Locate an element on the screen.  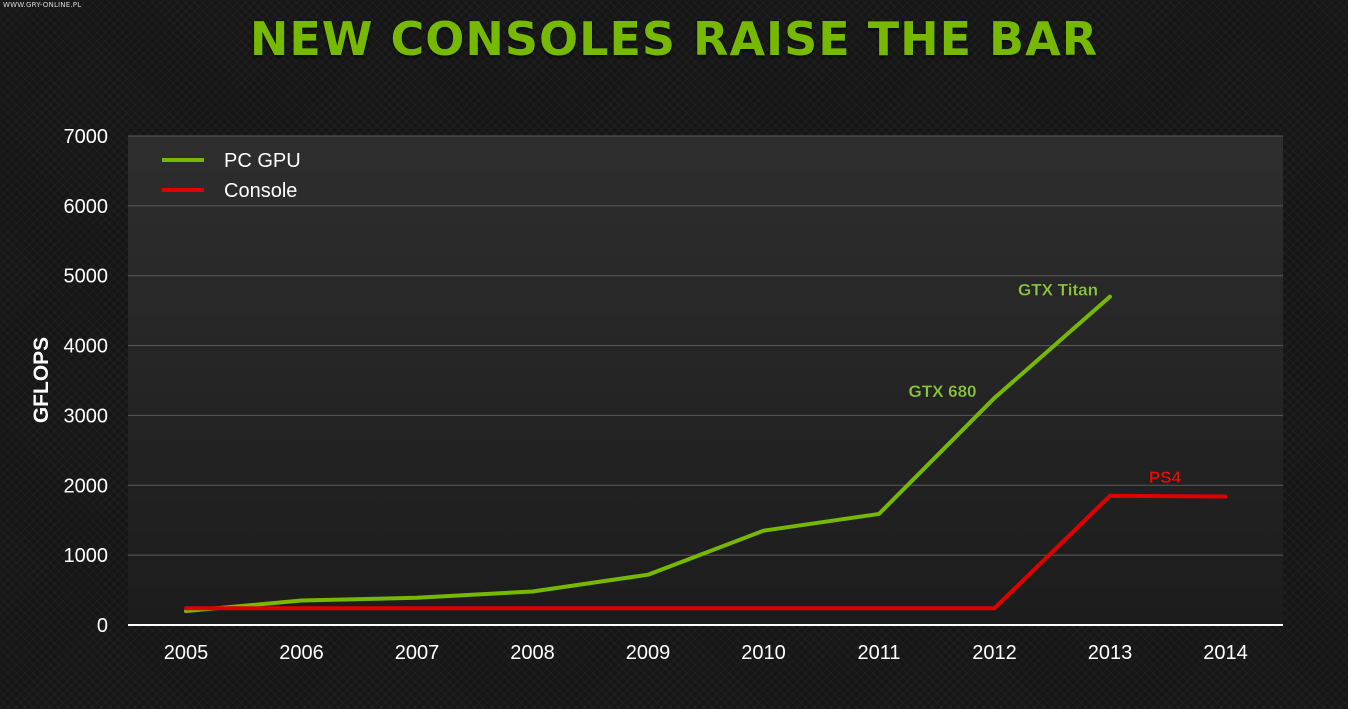
x-tick-label: 2013 is located at coordinates (1110, 653).